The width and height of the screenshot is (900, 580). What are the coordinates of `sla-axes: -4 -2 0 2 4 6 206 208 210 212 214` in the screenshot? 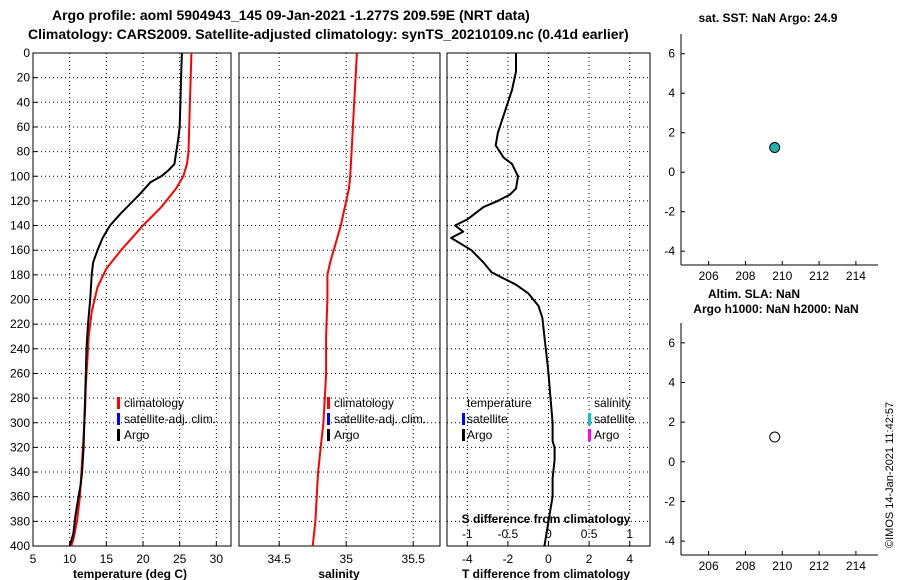 It's located at (771, 448).